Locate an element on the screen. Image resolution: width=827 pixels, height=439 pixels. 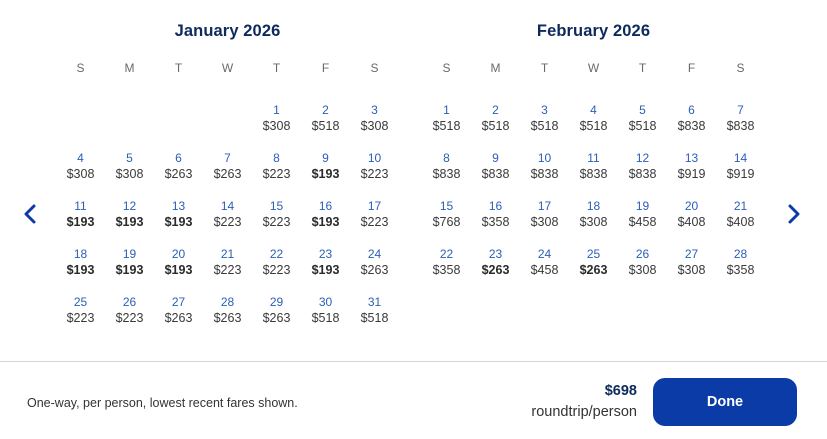
day-cell: 4 $308 is located at coordinates (80, 174).